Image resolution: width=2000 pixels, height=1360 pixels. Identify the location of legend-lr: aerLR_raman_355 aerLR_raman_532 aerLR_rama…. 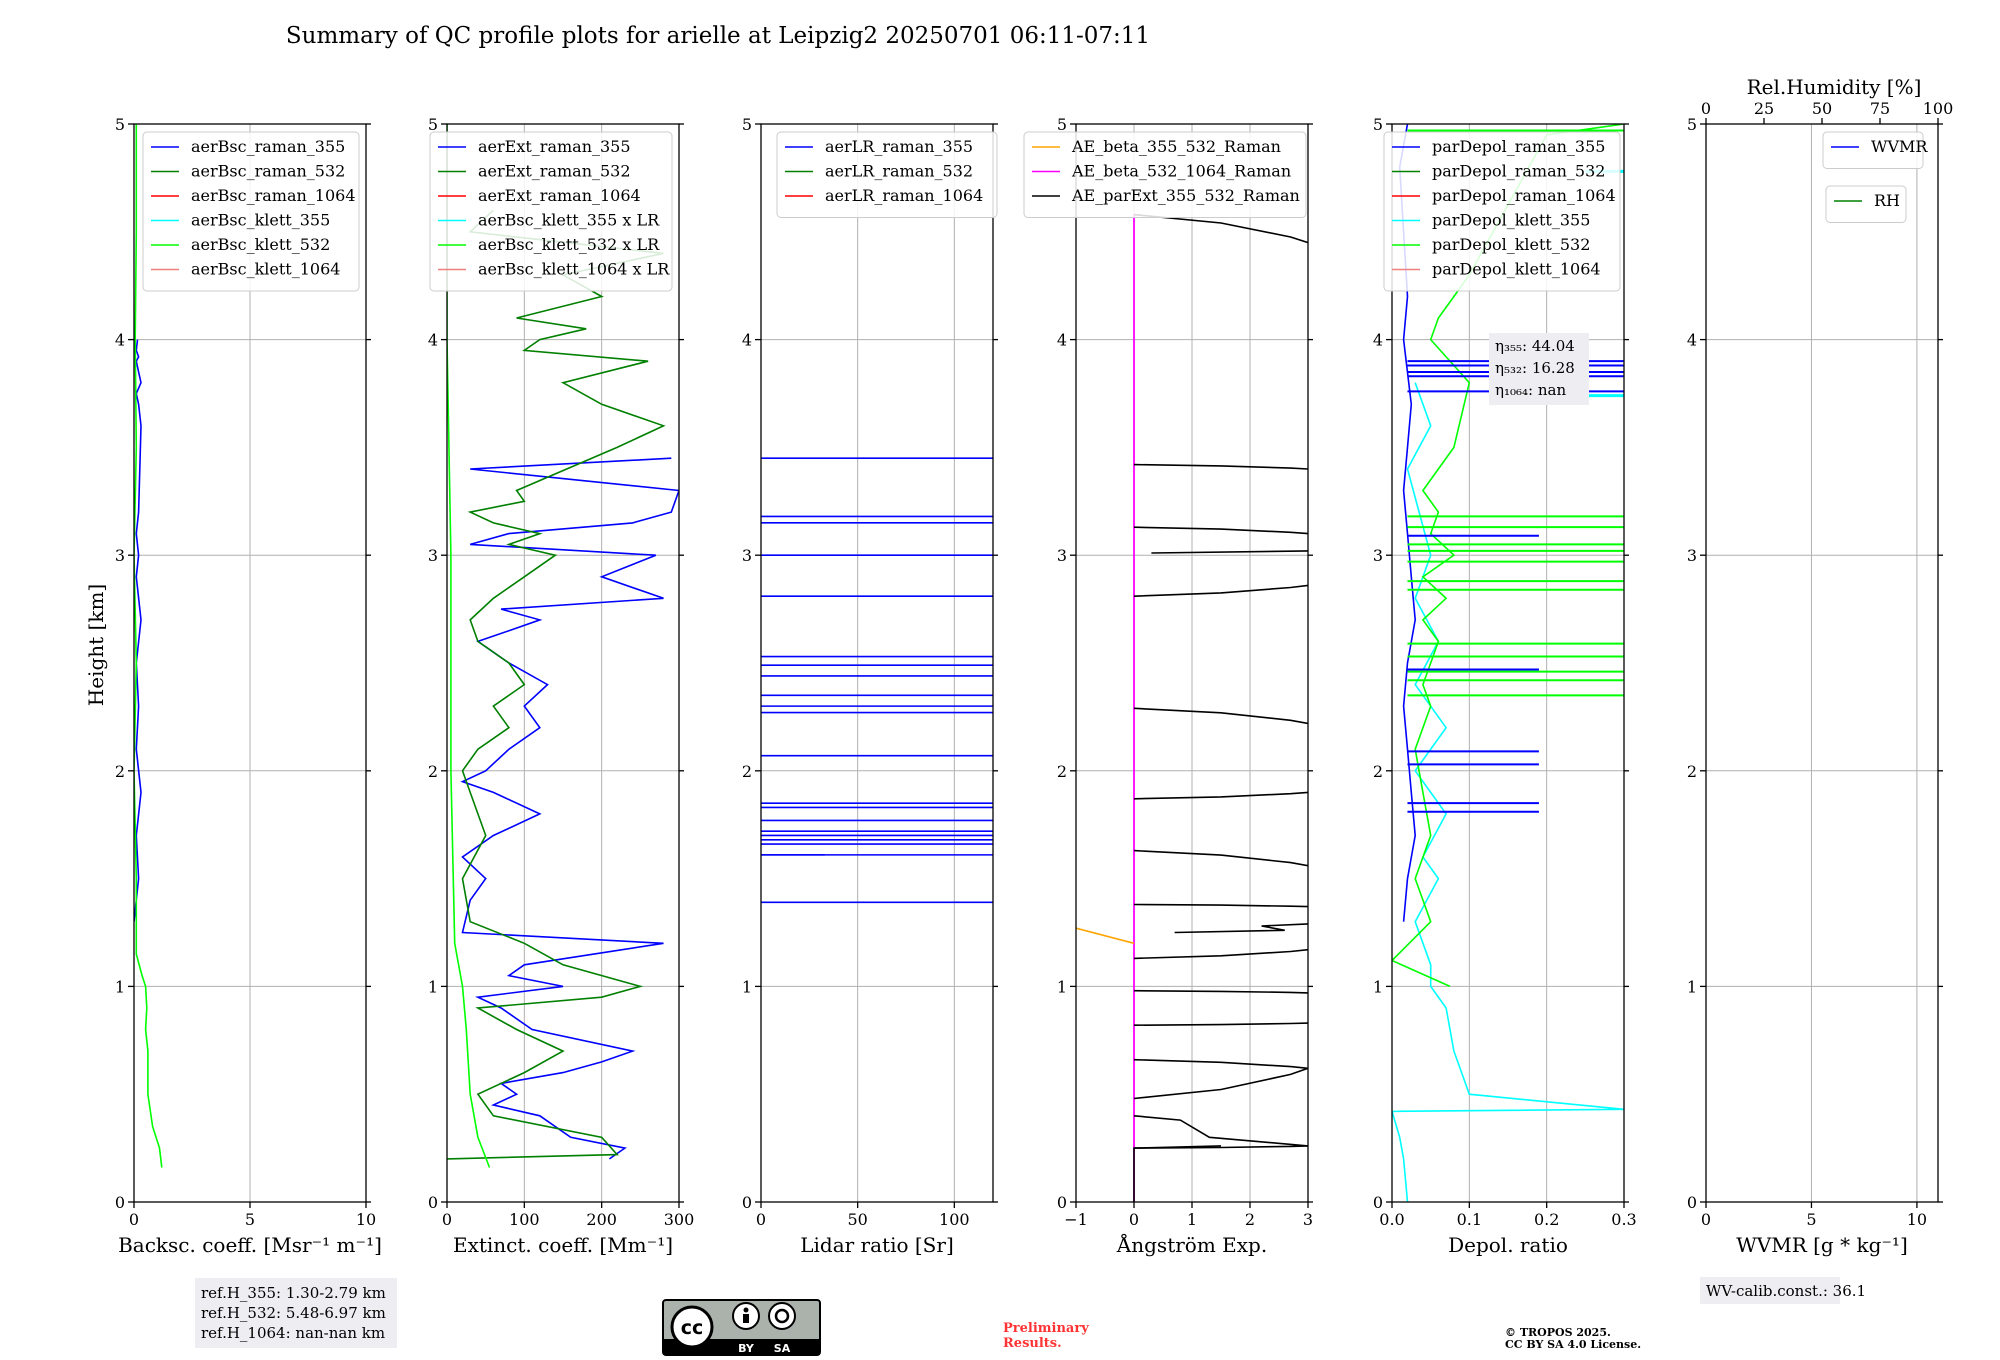
(887, 174).